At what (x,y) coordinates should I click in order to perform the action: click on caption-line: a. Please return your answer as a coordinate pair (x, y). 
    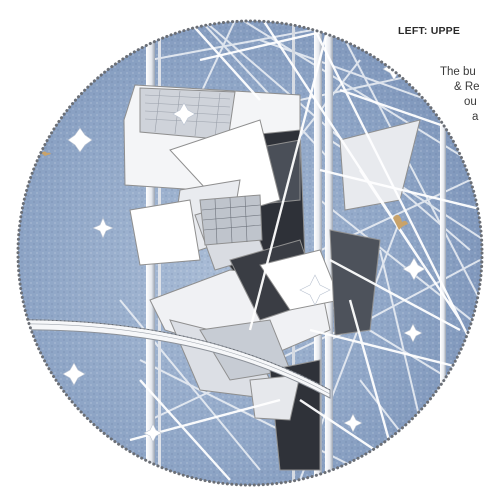
    Looking at the image, I should click on (475, 117).